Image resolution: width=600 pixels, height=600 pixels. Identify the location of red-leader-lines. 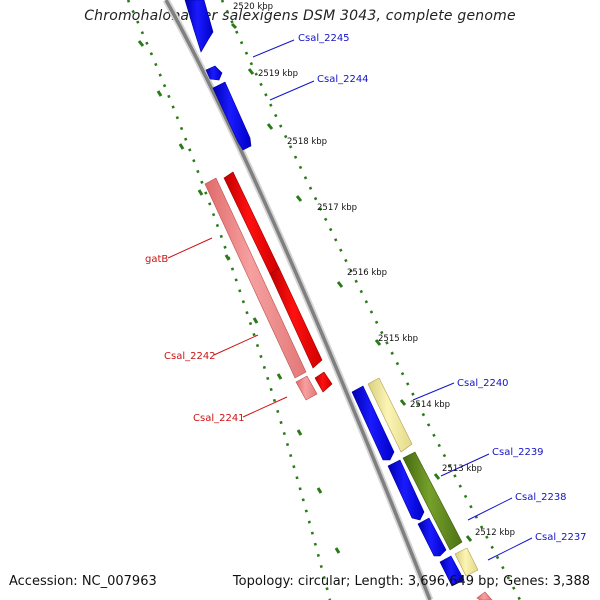
(227, 327).